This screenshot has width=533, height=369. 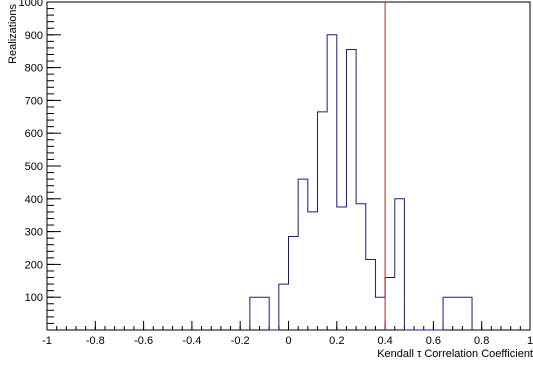 What do you see at coordinates (34, 134) in the screenshot?
I see `y-tick-label: 600` at bounding box center [34, 134].